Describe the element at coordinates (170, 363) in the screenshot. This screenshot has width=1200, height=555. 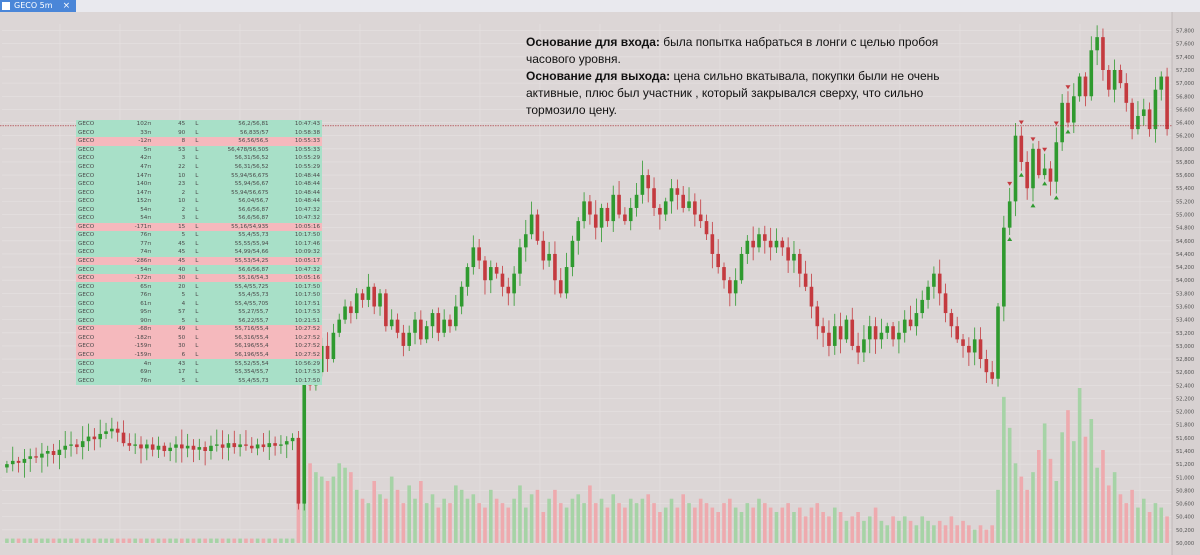
I see `trade-cell-n: 43` at that location.